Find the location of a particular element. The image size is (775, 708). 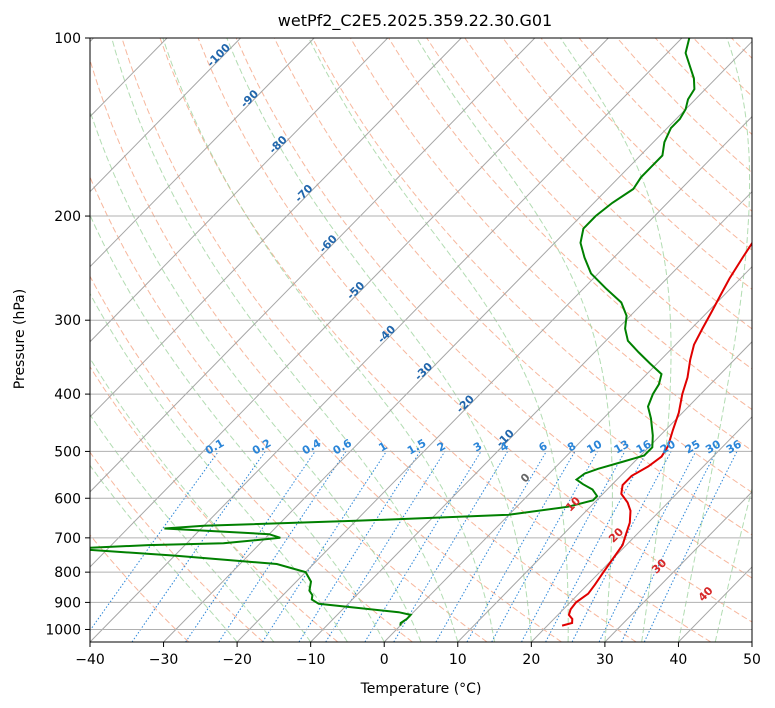

y-tick-label: 100 is located at coordinates (67, 39).